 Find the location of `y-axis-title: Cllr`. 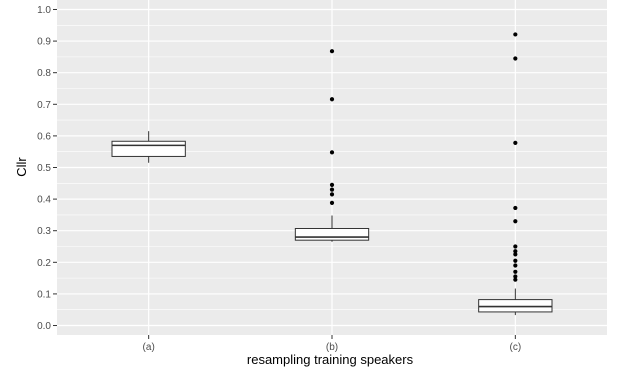

y-axis-title: Cllr is located at coordinates (21, 167).